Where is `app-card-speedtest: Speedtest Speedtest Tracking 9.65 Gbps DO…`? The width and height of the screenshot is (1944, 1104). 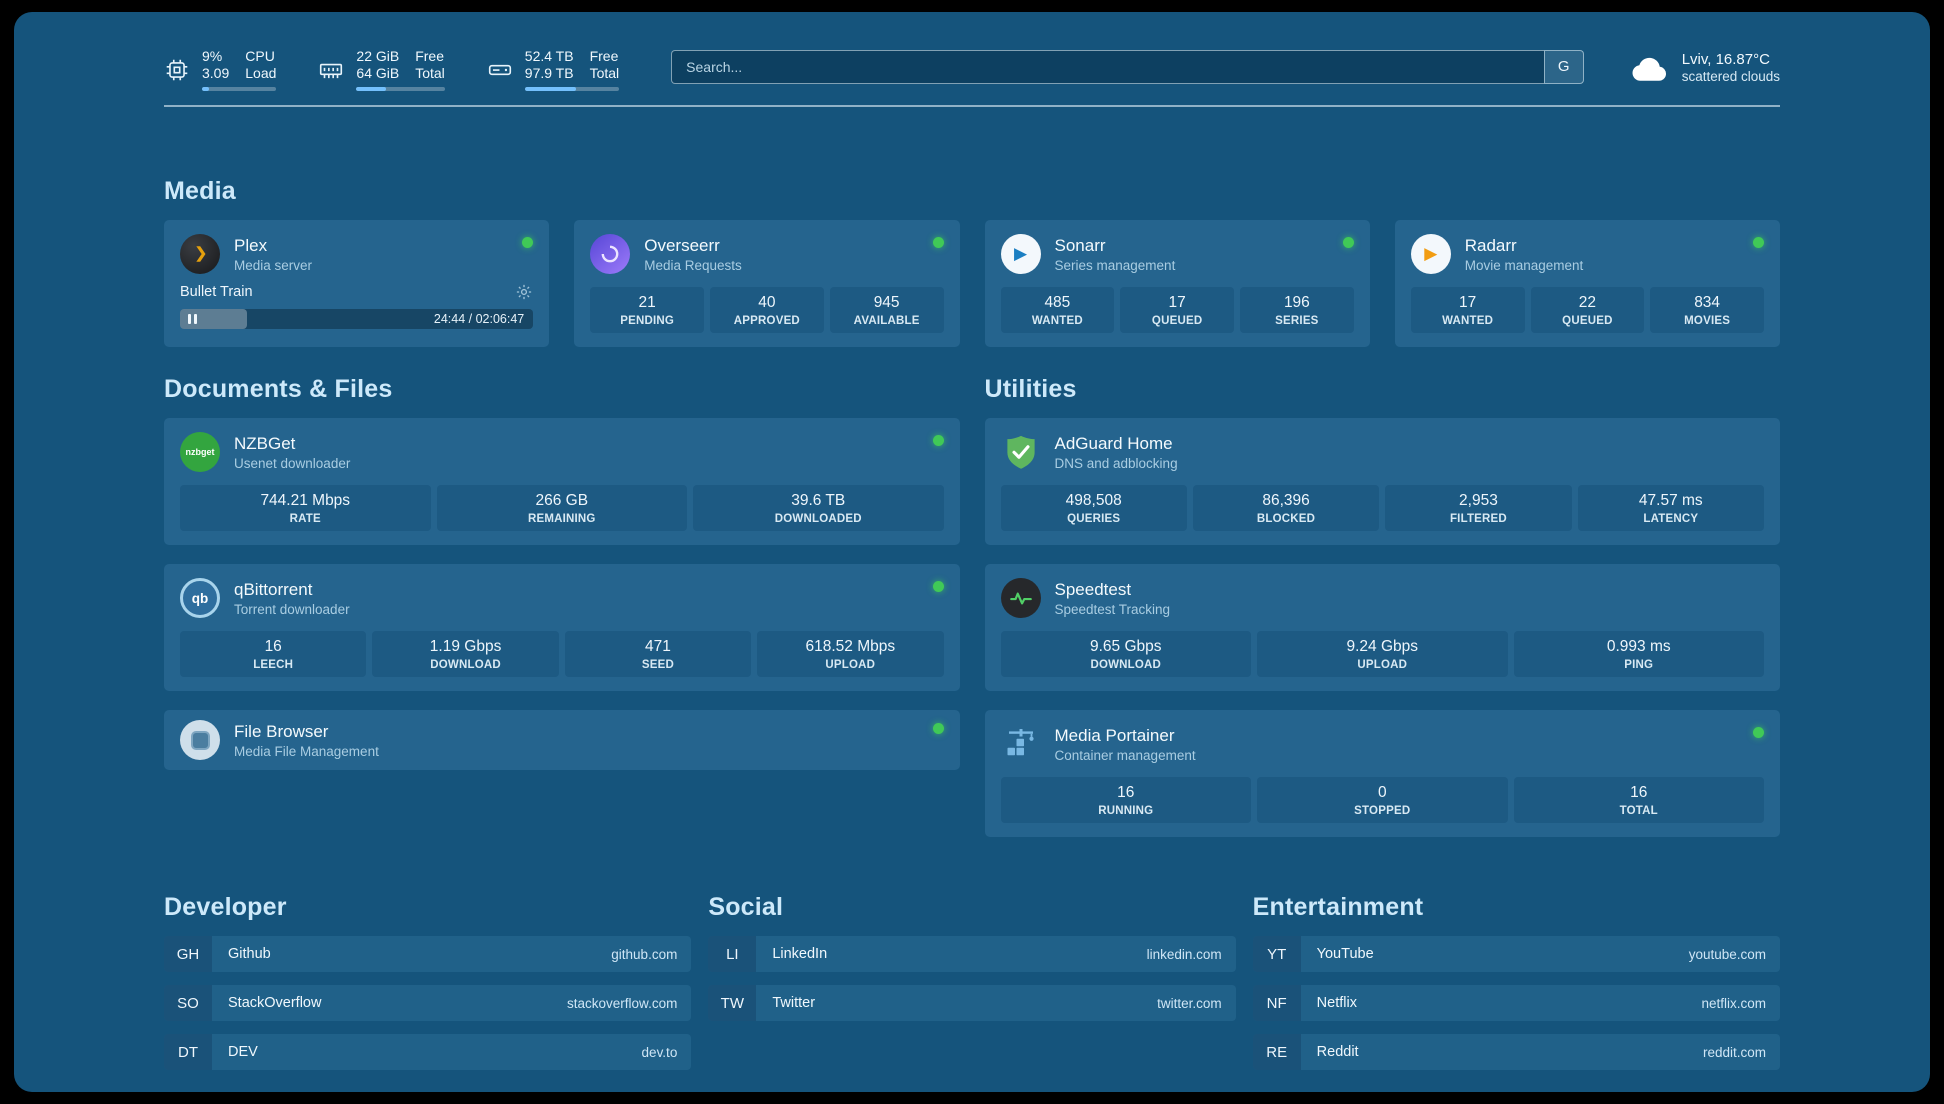 app-card-speedtest: Speedtest Speedtest Tracking 9.65 Gbps DO… is located at coordinates (1382, 627).